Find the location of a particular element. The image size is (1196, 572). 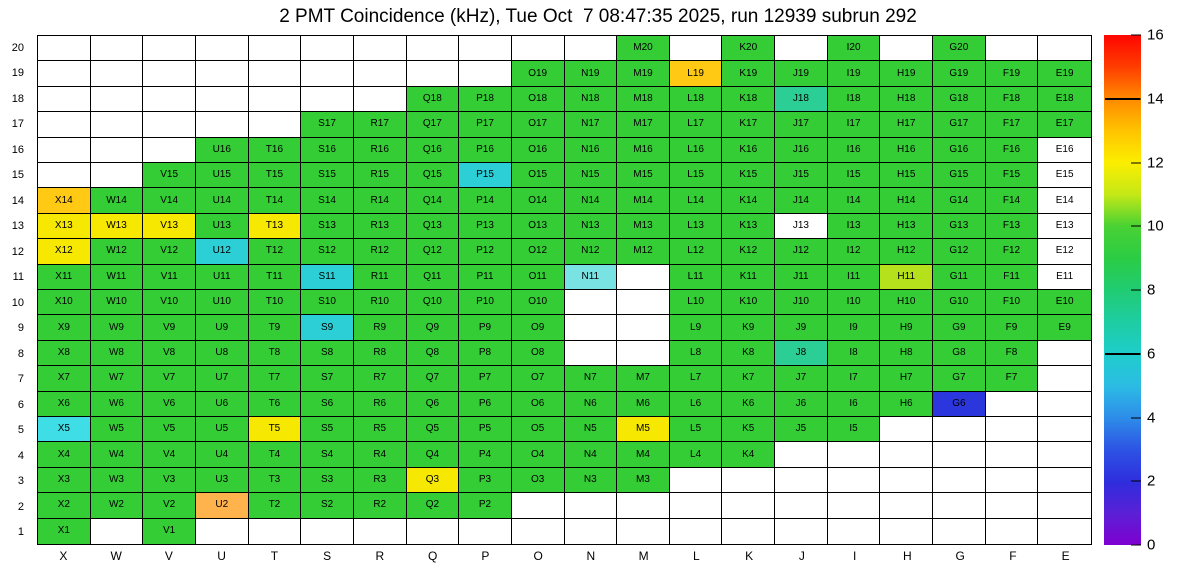

heatmap-cell: U16 is located at coordinates (222, 150).